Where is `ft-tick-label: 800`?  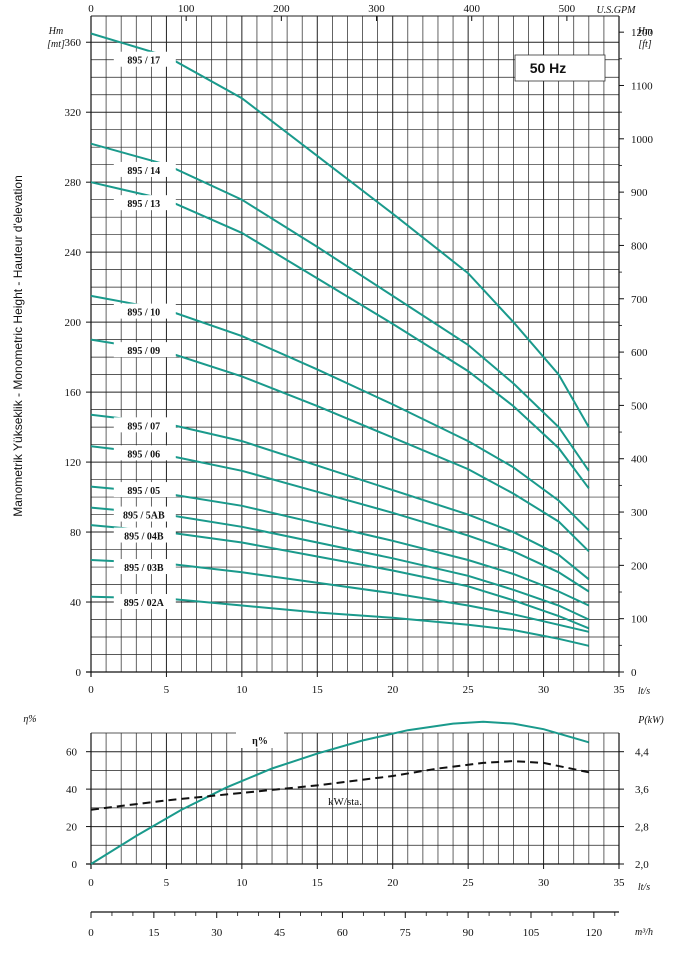 ft-tick-label: 800 is located at coordinates (639, 246).